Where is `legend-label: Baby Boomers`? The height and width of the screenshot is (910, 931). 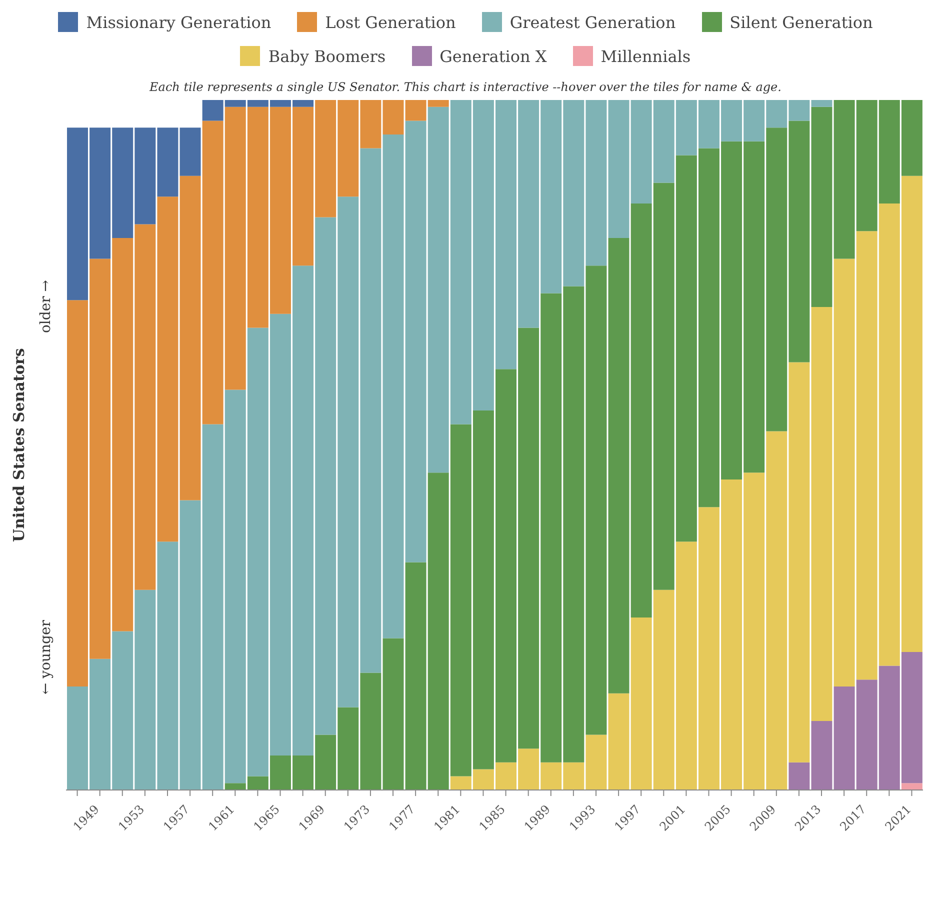 legend-label: Baby Boomers is located at coordinates (327, 56).